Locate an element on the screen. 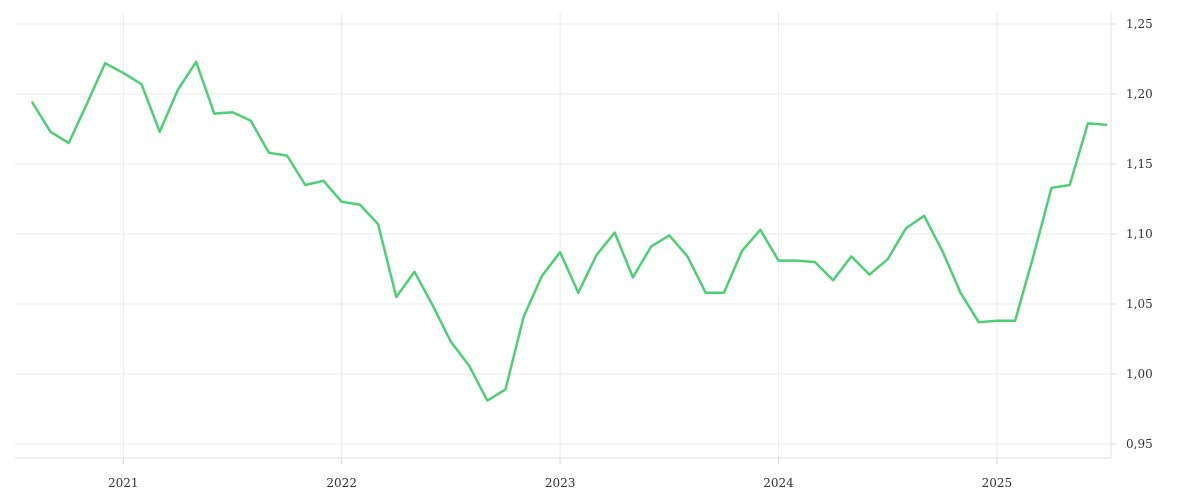 Image resolution: width=1200 pixels, height=500 pixels. x-tick-label: 2025 is located at coordinates (997, 483).